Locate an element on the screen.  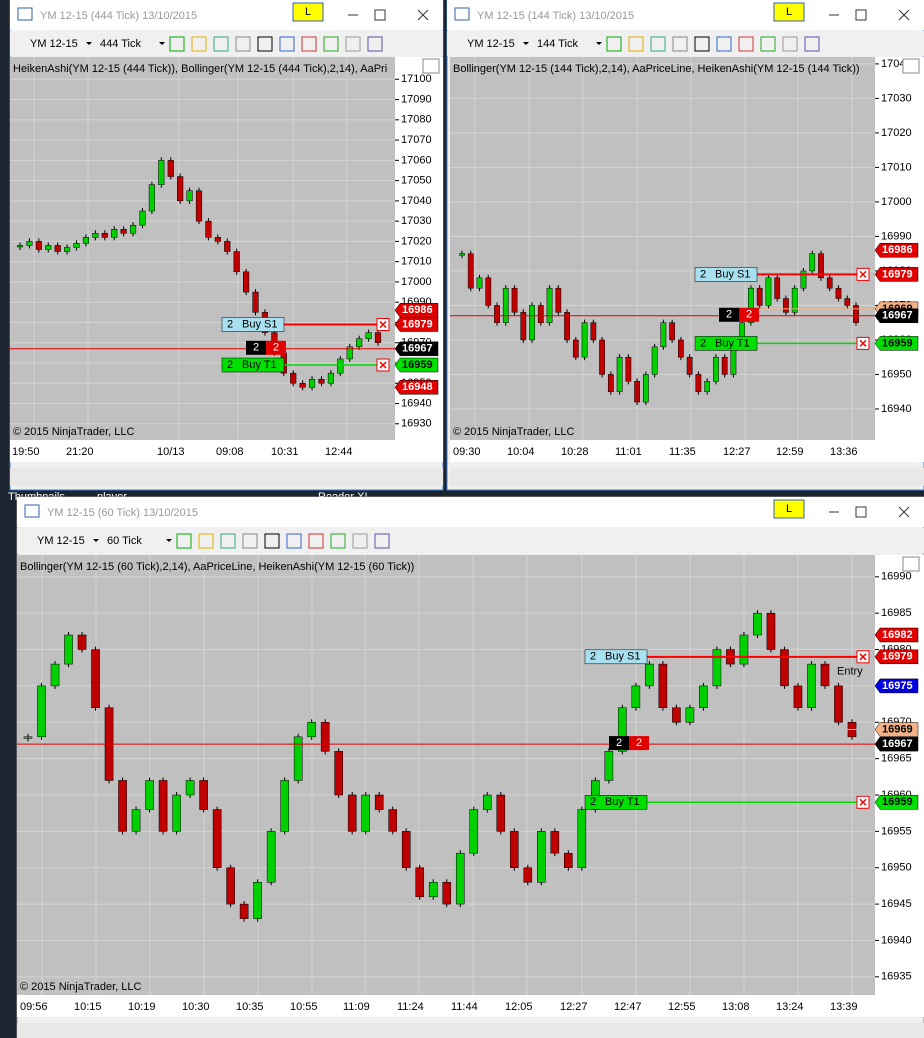
period: 444 Tick is located at coordinates (120, 44).